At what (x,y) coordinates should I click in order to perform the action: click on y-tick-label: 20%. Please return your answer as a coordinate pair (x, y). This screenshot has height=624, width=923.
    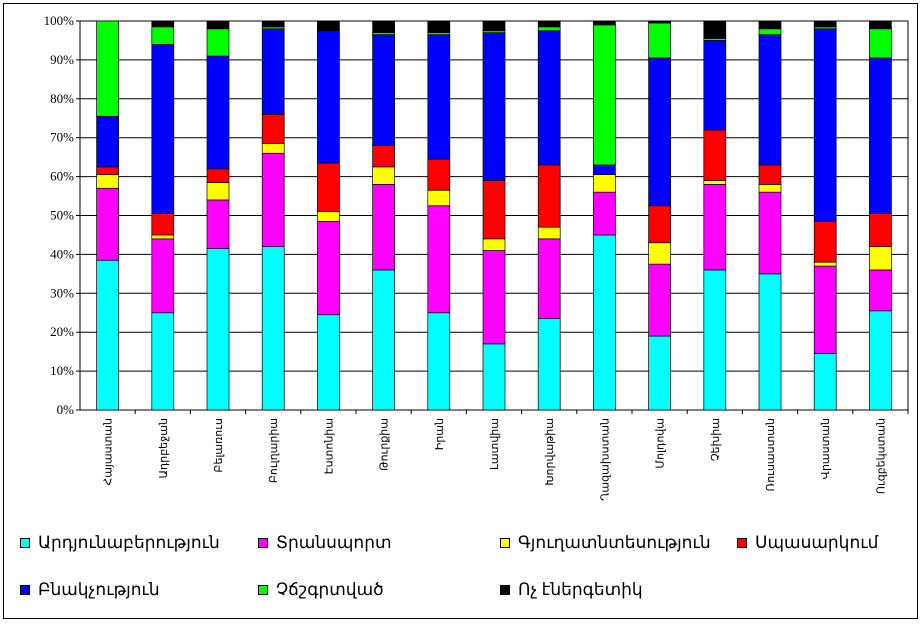
    Looking at the image, I should click on (62, 331).